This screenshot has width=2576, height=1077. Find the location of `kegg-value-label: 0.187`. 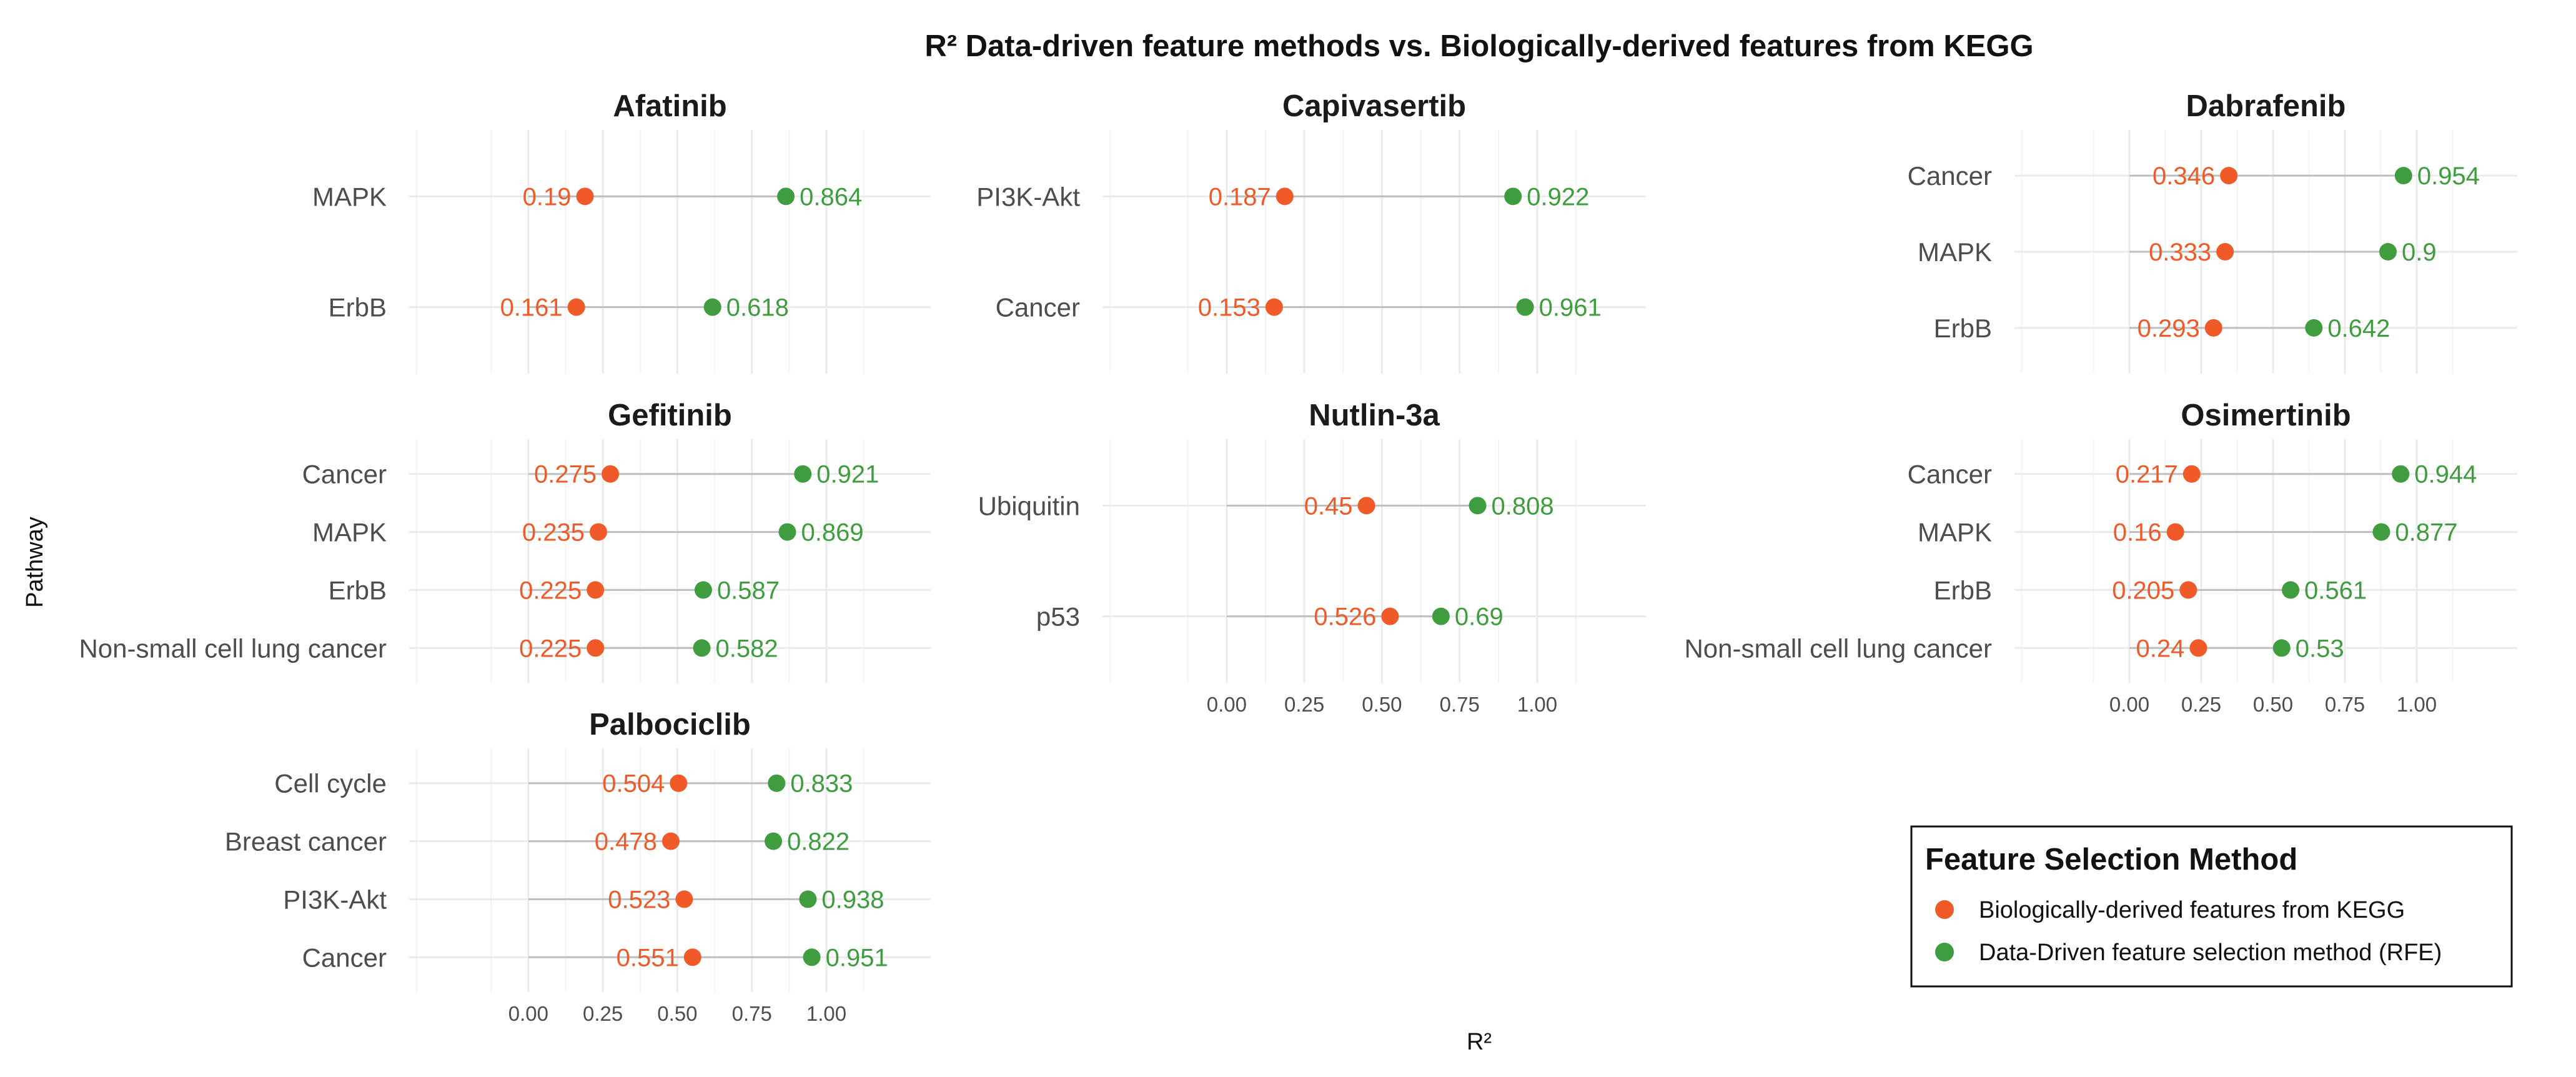

kegg-value-label: 0.187 is located at coordinates (1240, 197).